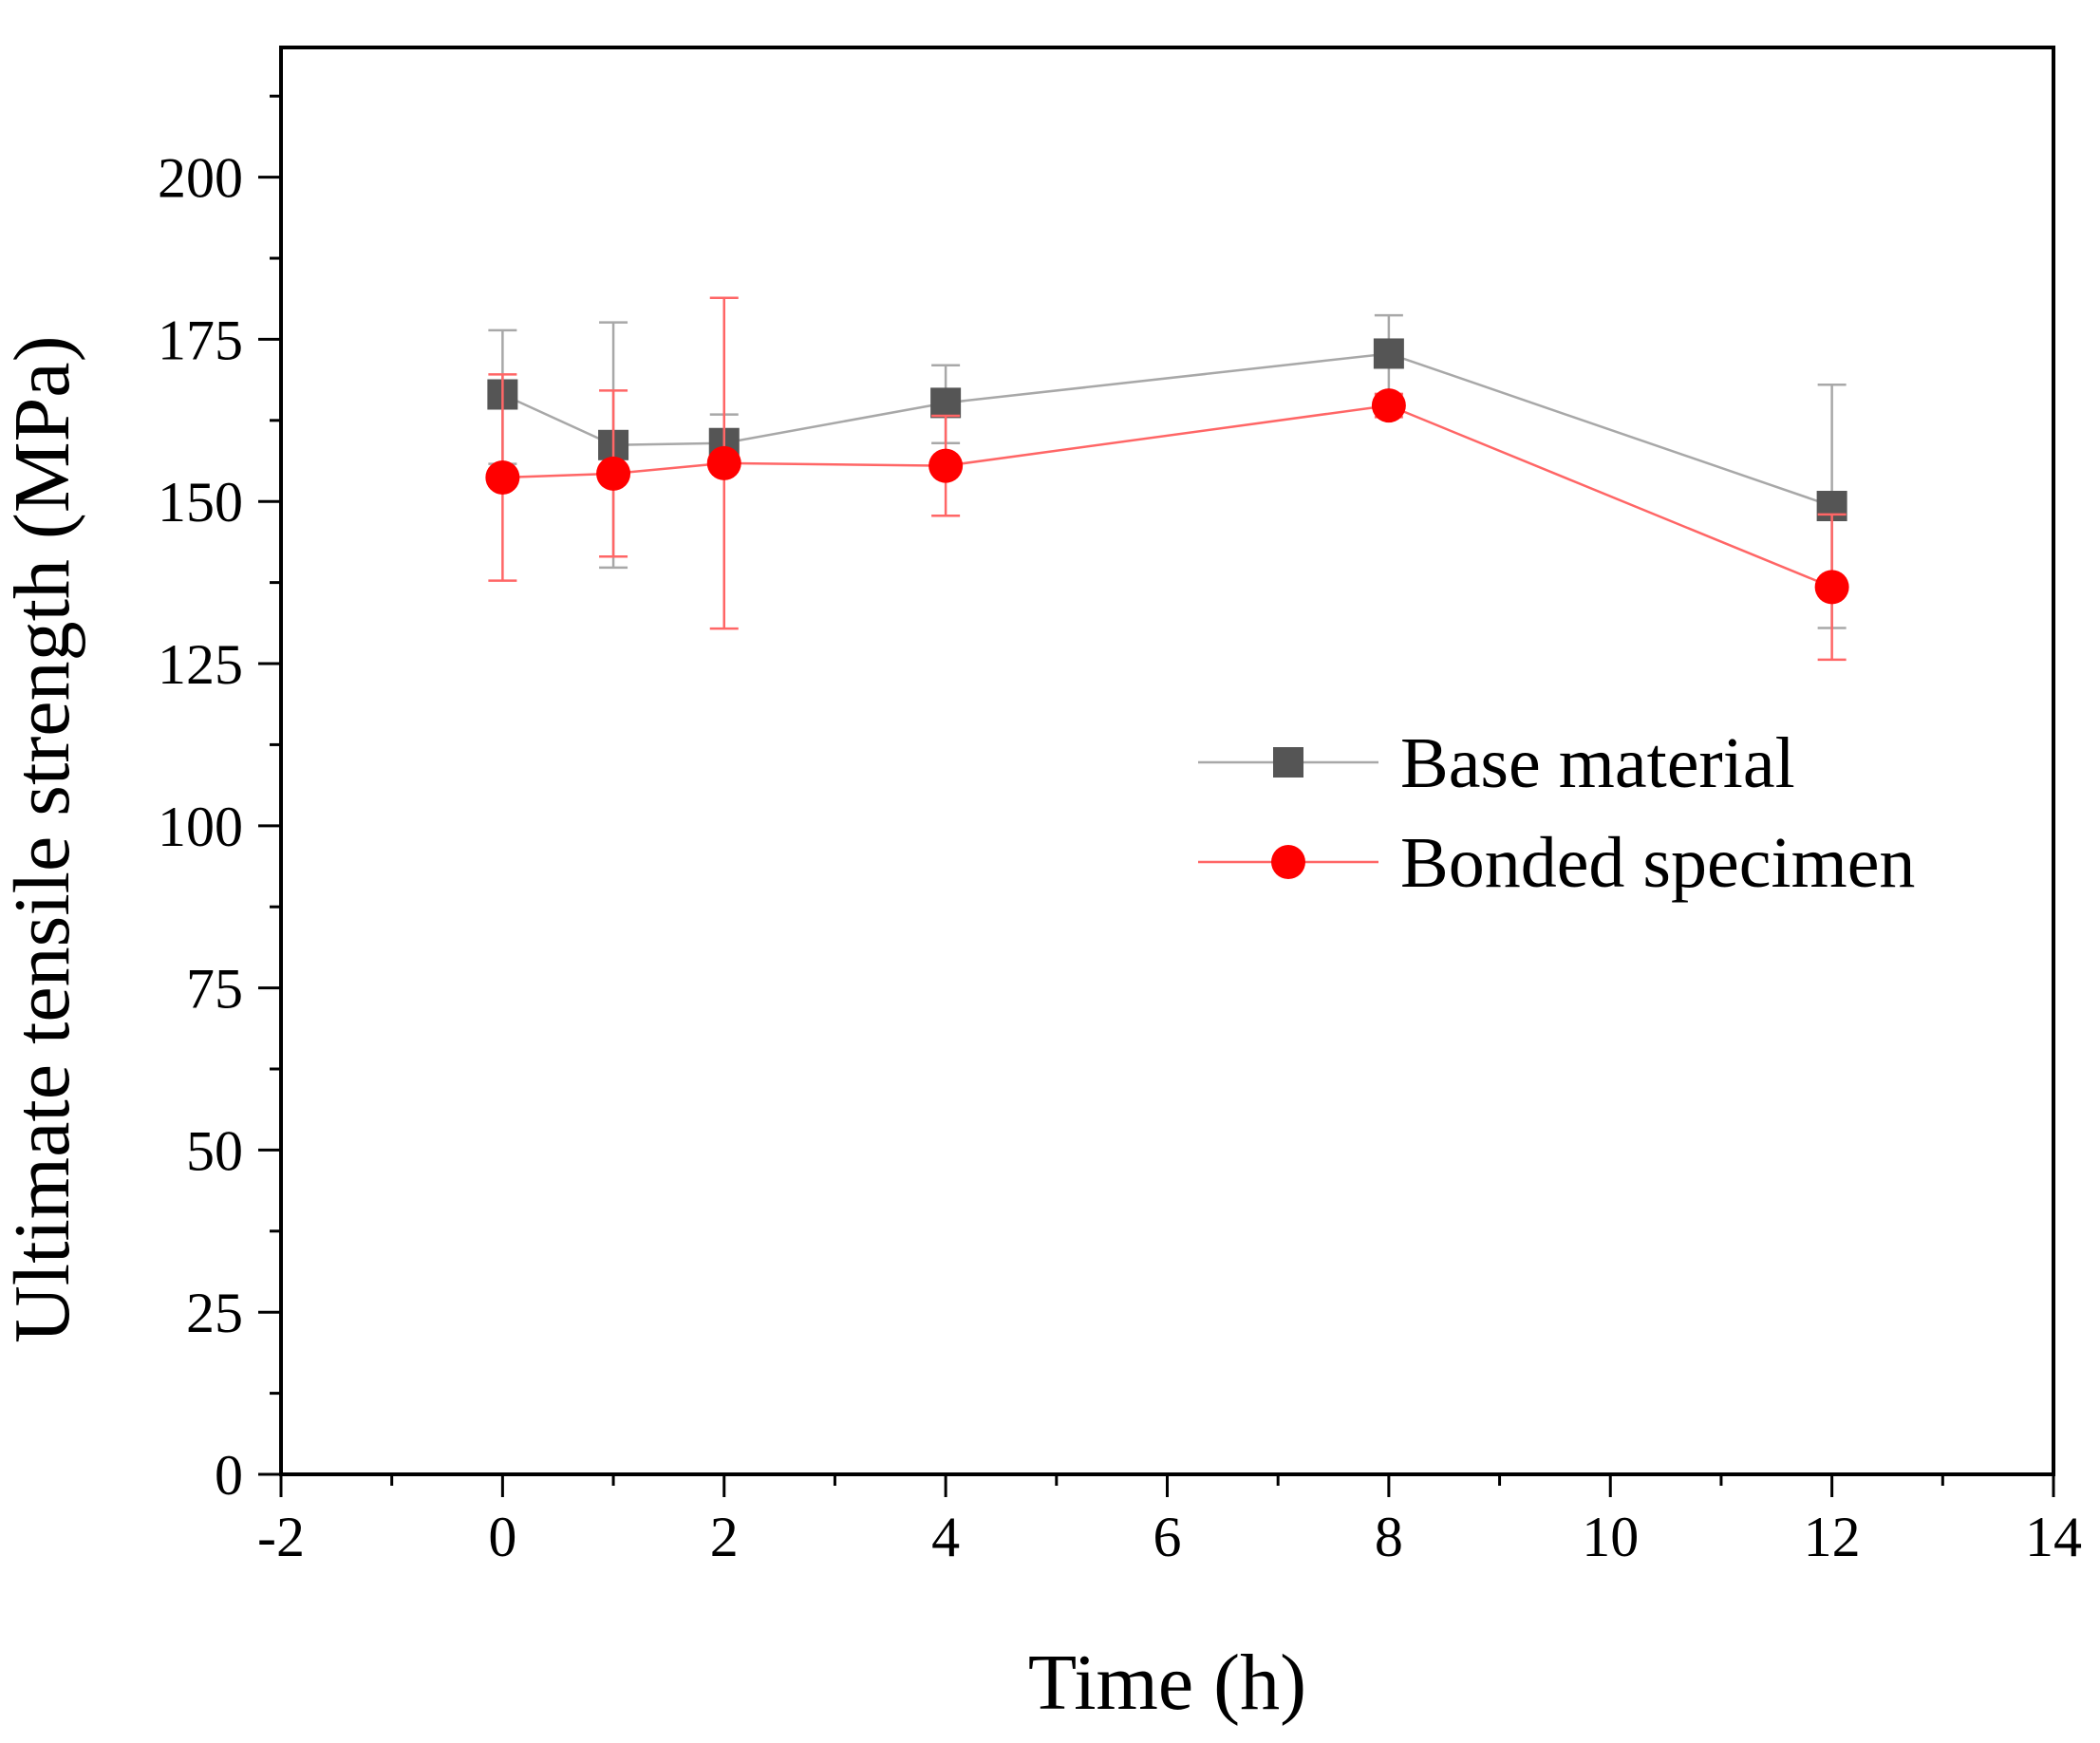 The height and width of the screenshot is (1743, 2100). Describe the element at coordinates (1288, 762) in the screenshot. I see `legend-marker-square` at that location.